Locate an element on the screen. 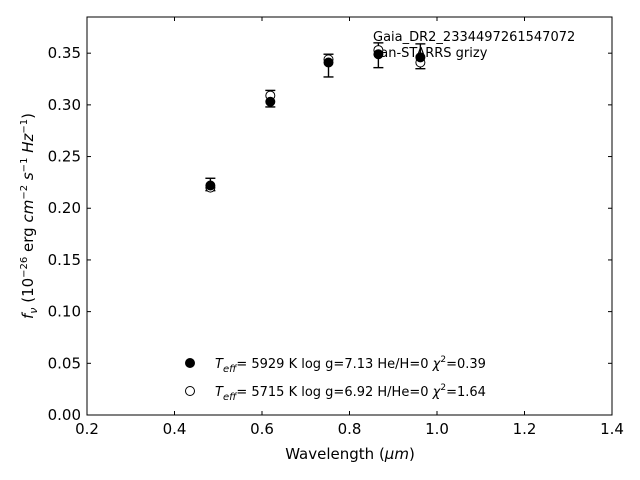  y-tick-label: 0.05 is located at coordinates (64, 363).